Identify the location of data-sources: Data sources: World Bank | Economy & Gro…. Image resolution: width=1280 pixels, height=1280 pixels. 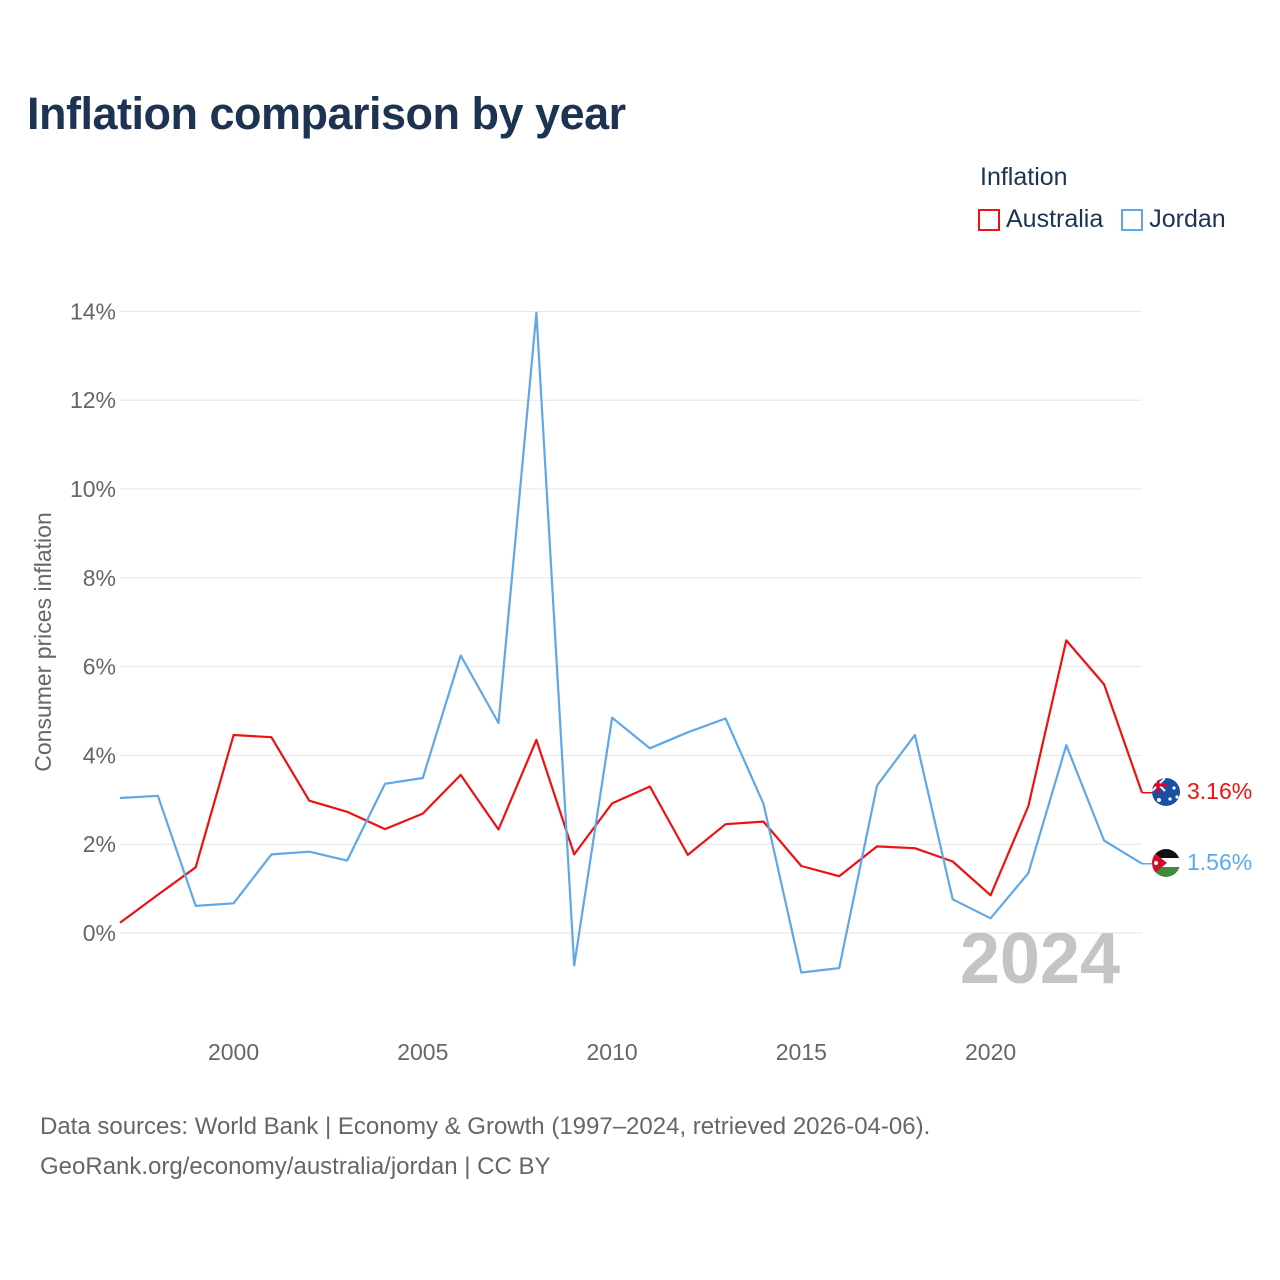
(485, 1147).